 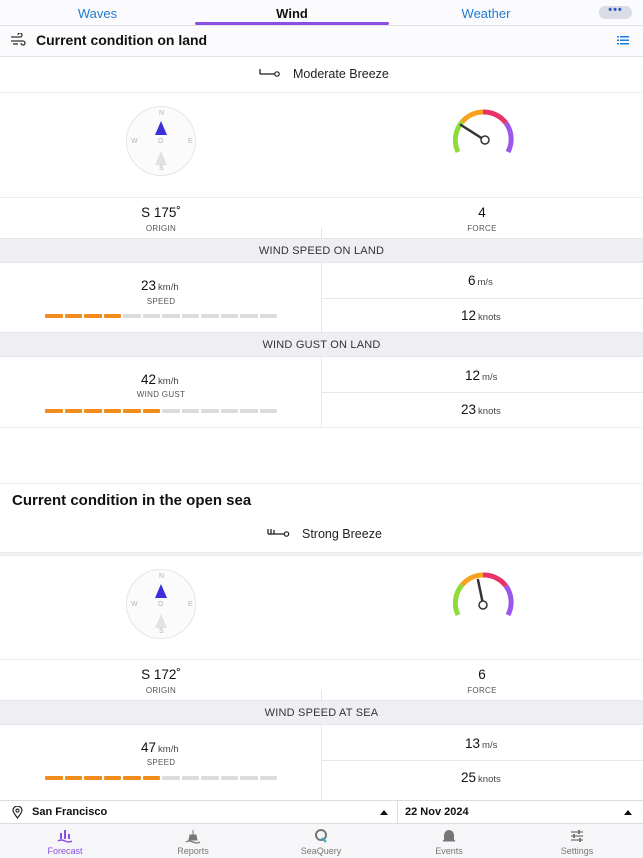 What do you see at coordinates (384, 812) in the screenshot?
I see `location-arrow-icon` at bounding box center [384, 812].